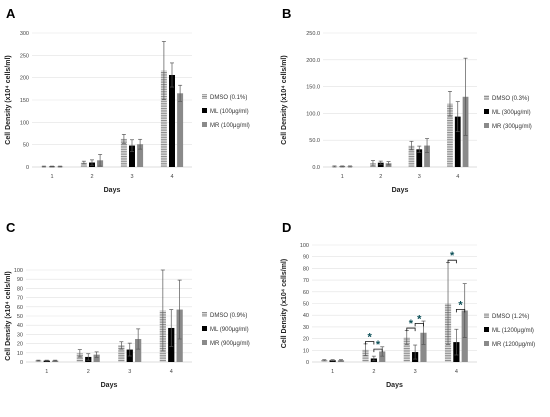 The height and width of the screenshot is (417, 550). I want to click on legend-label: DMSO (0.1%), so click(228, 98).